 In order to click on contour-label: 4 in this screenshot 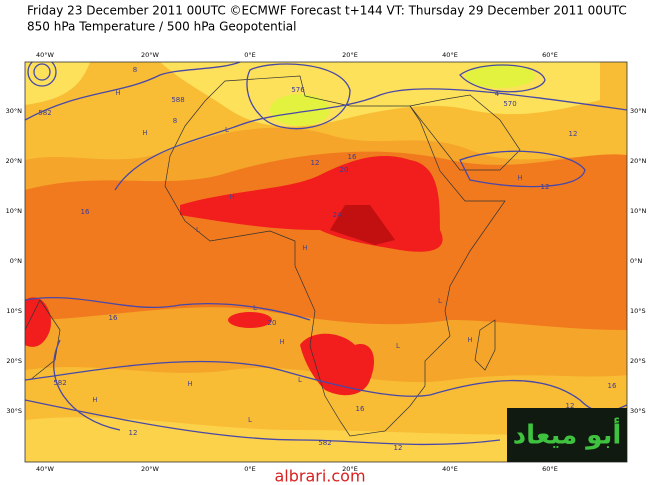, I will do `click(497, 94)`.